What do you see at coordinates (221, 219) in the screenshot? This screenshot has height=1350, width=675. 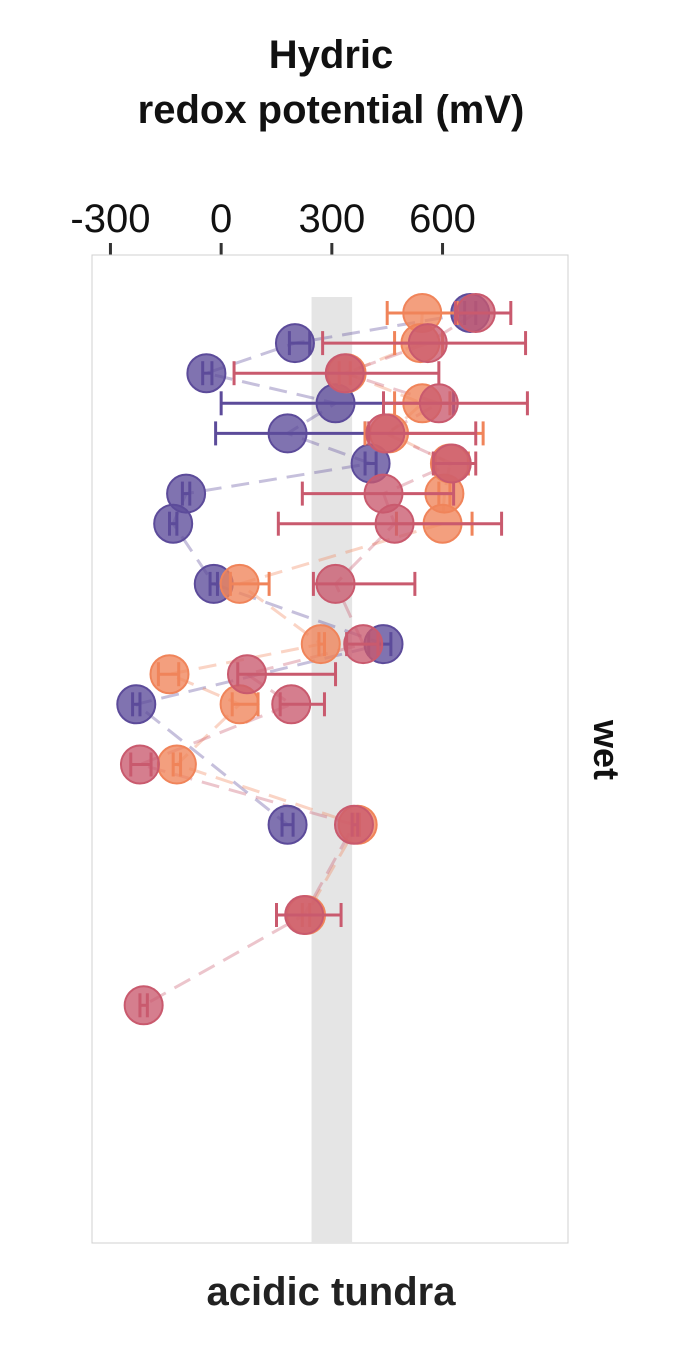 I see `x-tick-label: 0` at bounding box center [221, 219].